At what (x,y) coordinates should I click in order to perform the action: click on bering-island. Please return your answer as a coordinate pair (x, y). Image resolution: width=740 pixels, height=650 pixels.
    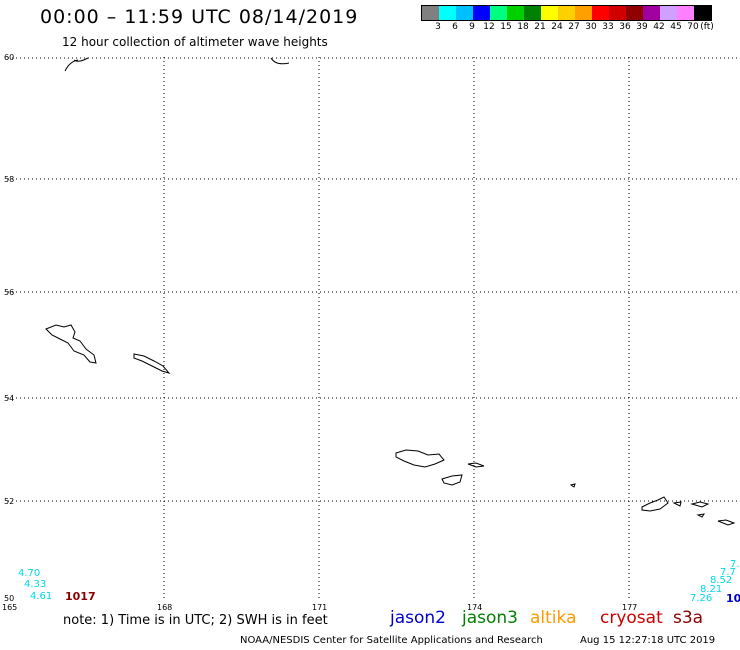
    Looking at the image, I should click on (71, 344).